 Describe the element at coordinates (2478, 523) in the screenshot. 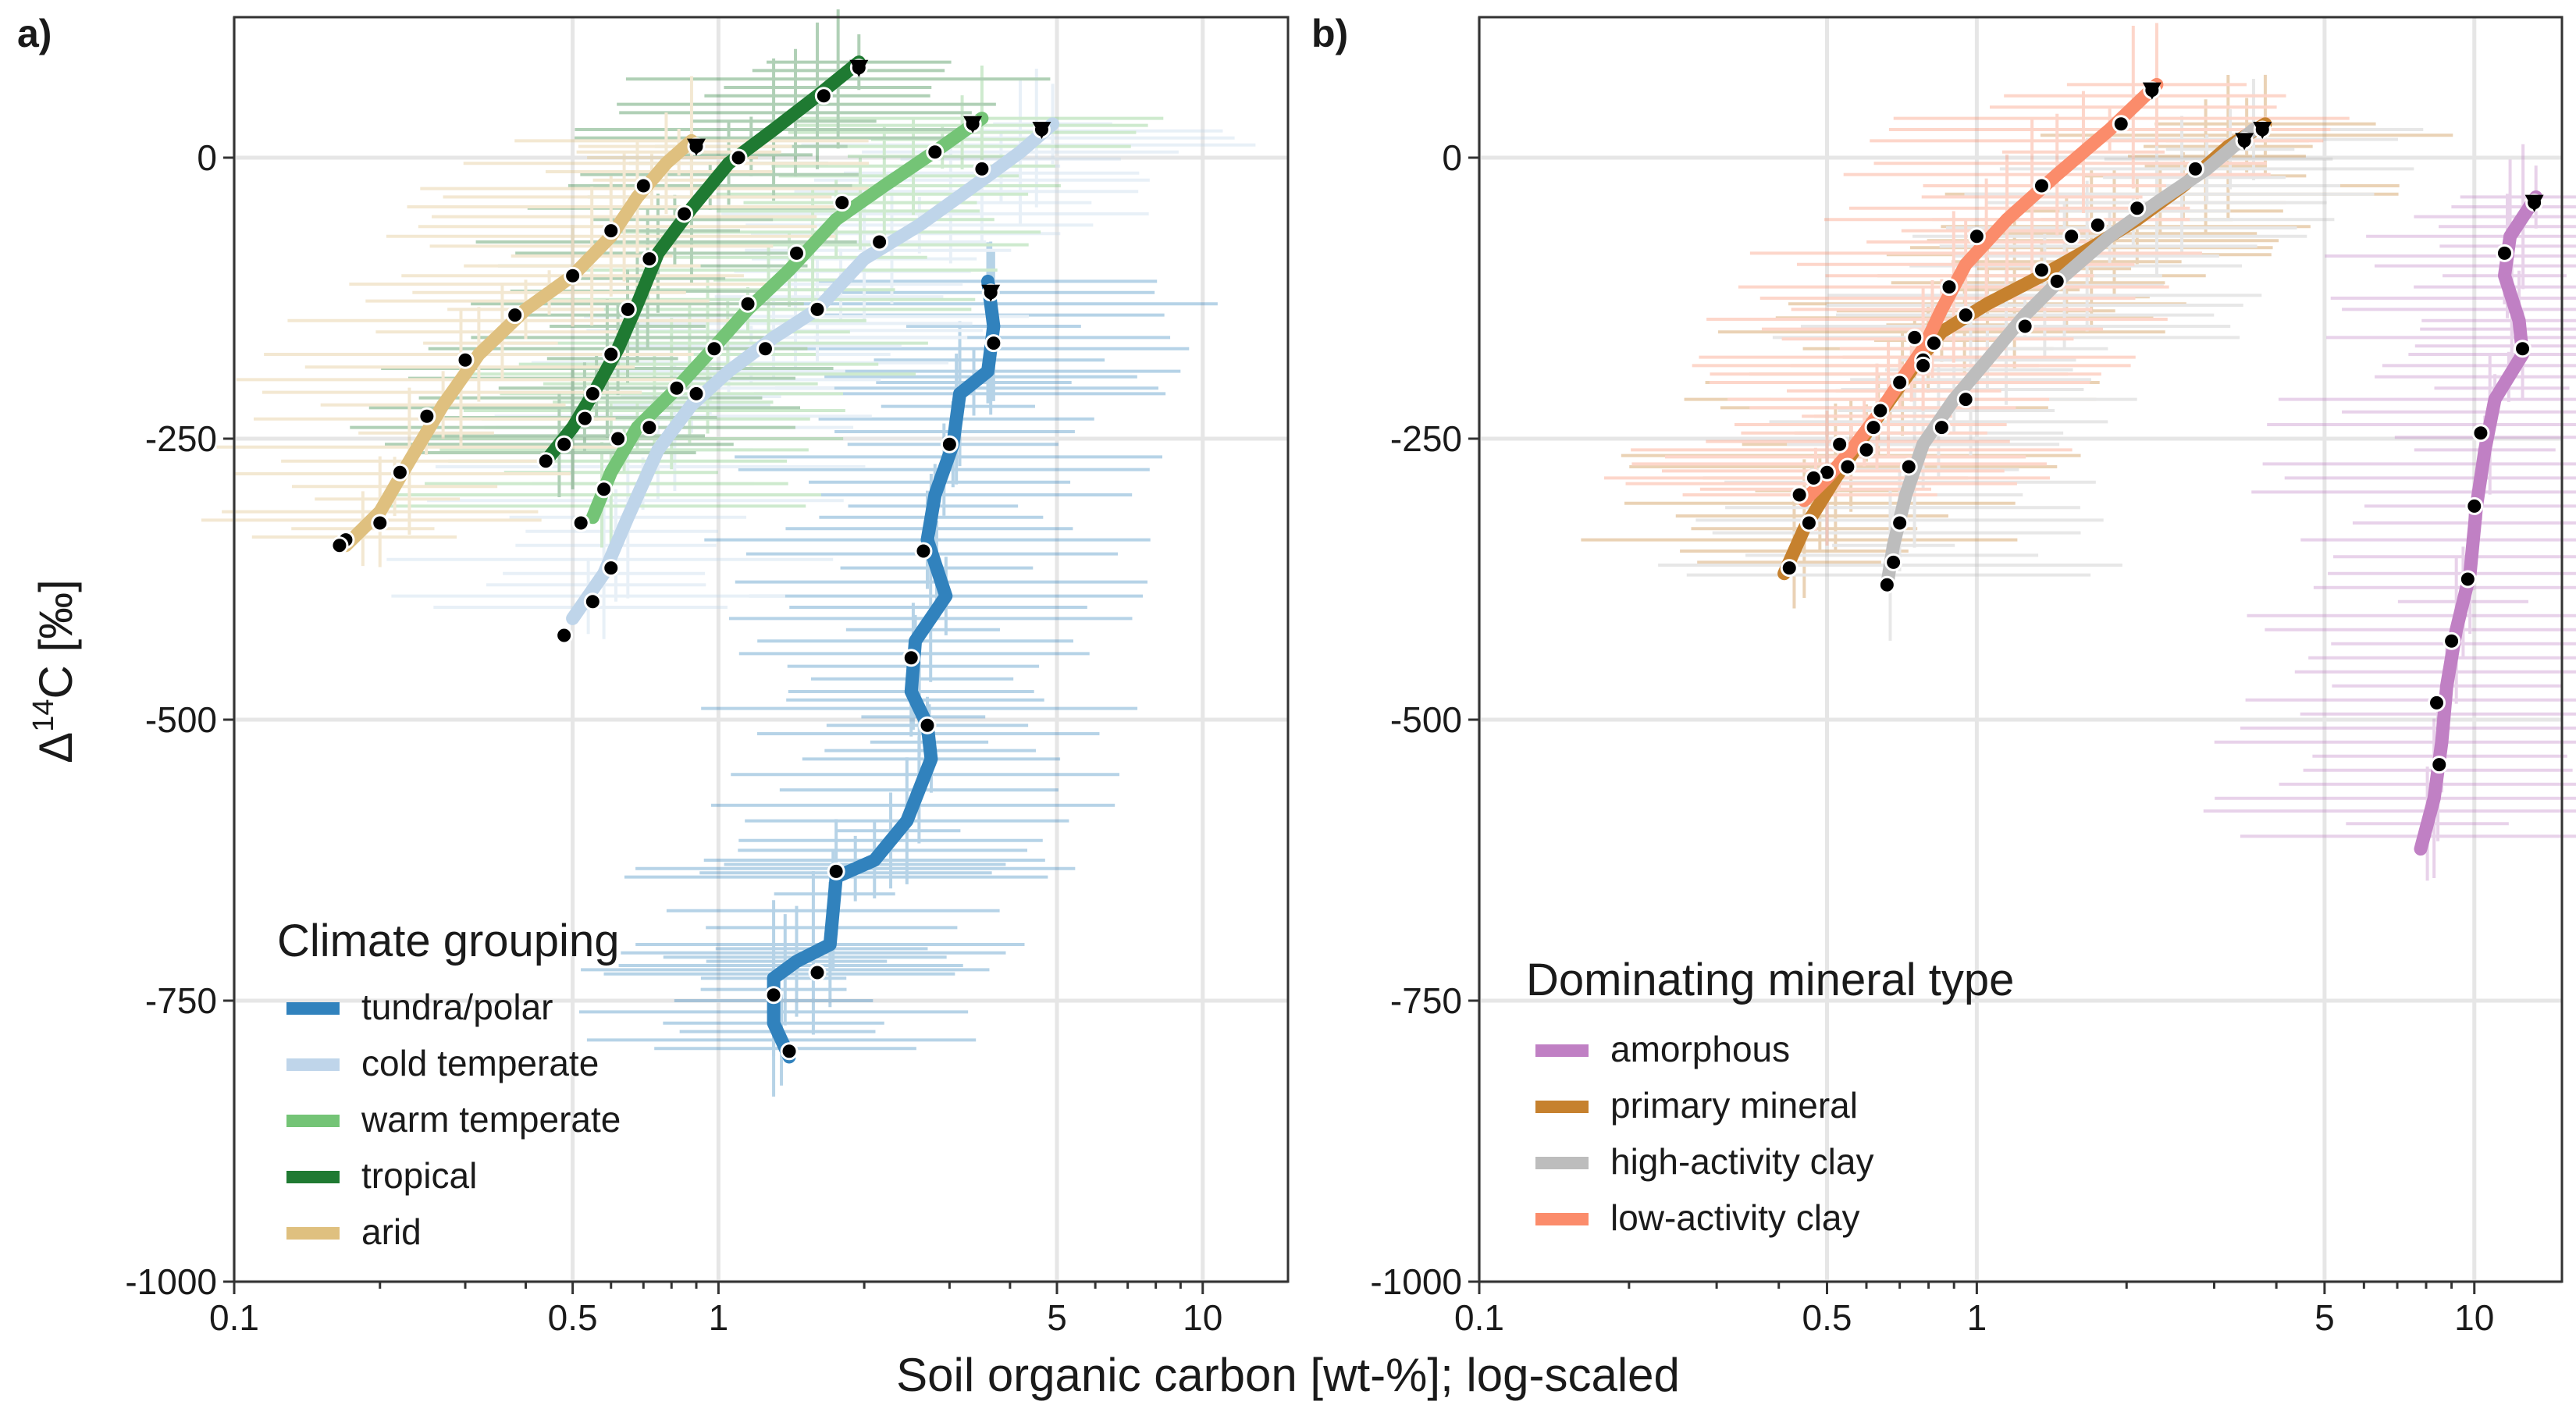

I see `series-line-amorphous` at that location.